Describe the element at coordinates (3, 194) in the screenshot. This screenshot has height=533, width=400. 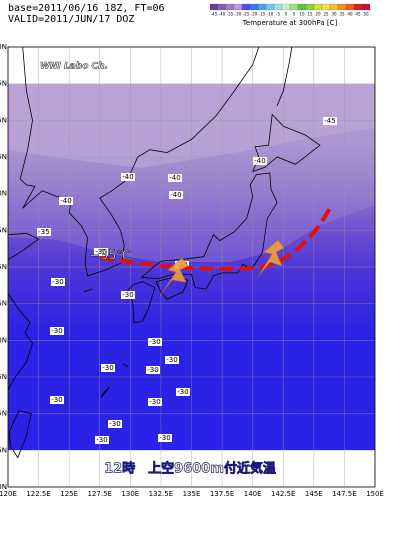
I see `lat-label: 40N` at that location.